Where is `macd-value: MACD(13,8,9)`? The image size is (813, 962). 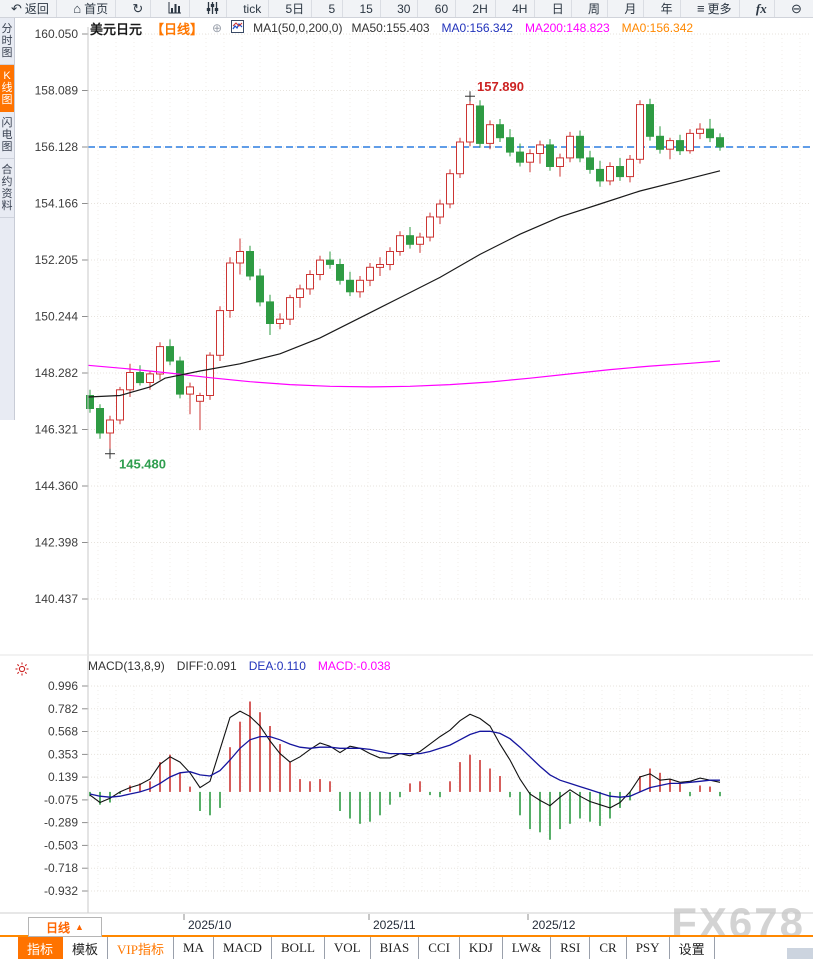 macd-value: MACD(13,8,9) is located at coordinates (126, 666).